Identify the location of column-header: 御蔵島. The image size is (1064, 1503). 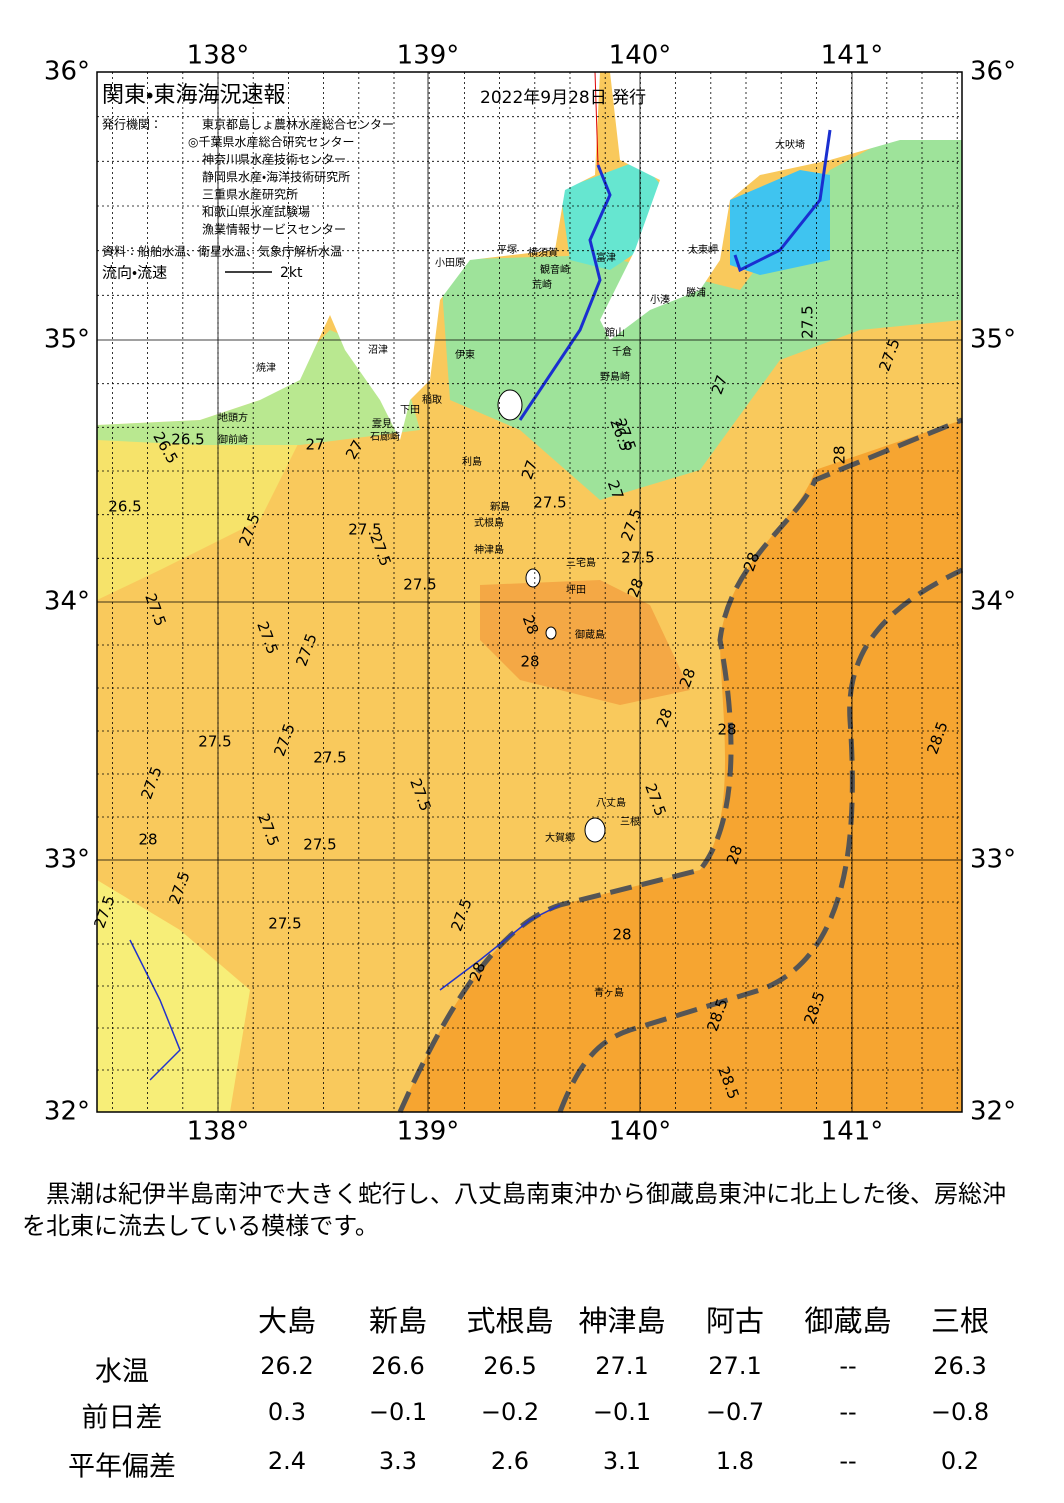
(847, 1321).